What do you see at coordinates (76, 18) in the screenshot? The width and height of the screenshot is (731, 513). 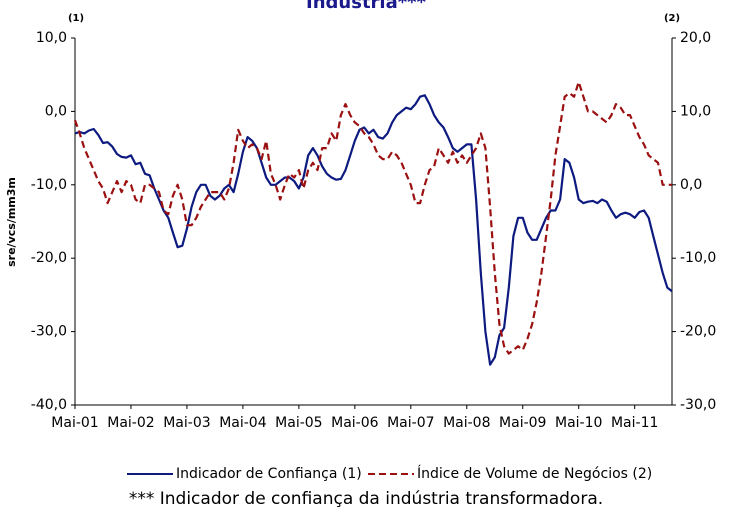 I see `y-axis-note: (1)` at bounding box center [76, 18].